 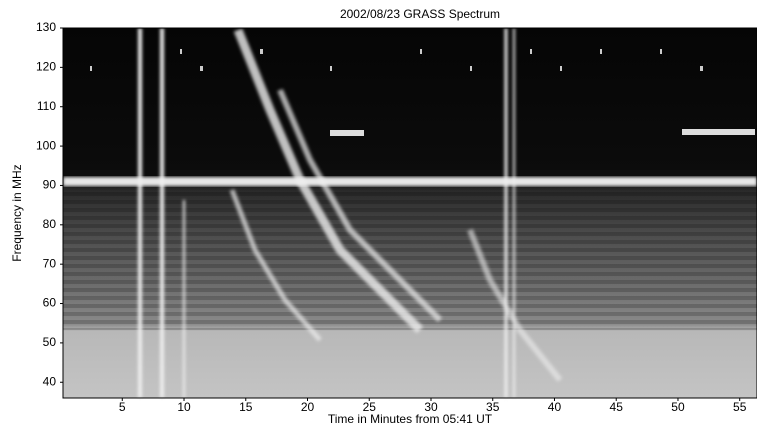 I want to click on x-tick-label: 35, so click(x=493, y=407).